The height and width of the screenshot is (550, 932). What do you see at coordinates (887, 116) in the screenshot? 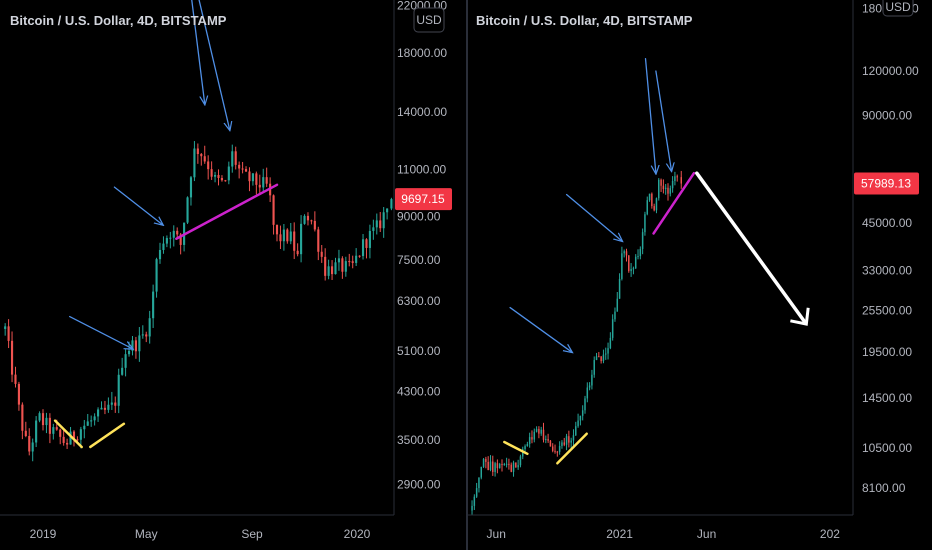
I see `price-tick-label: 90000.00` at bounding box center [887, 116].